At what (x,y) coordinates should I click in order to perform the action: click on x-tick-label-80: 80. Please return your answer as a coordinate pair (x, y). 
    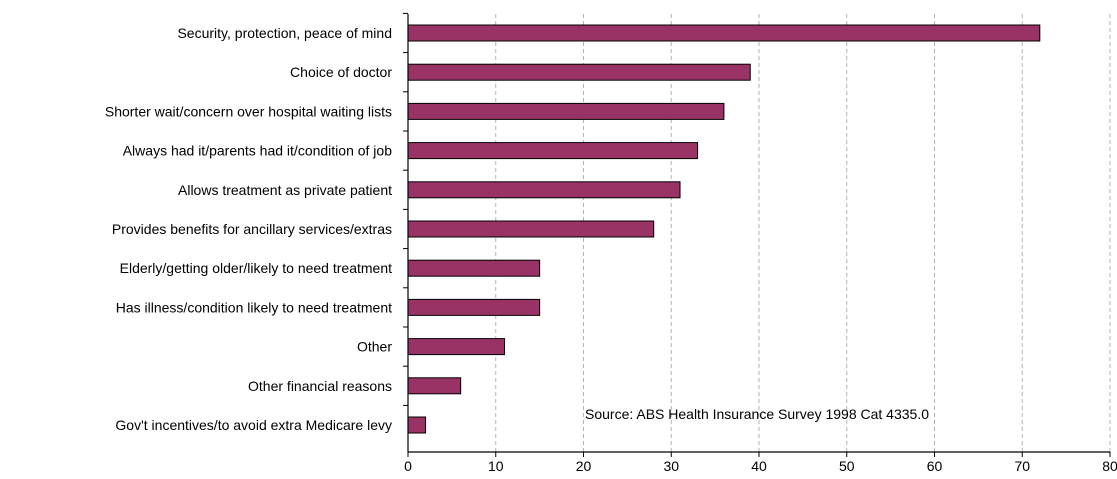
    Looking at the image, I should click on (1109, 466).